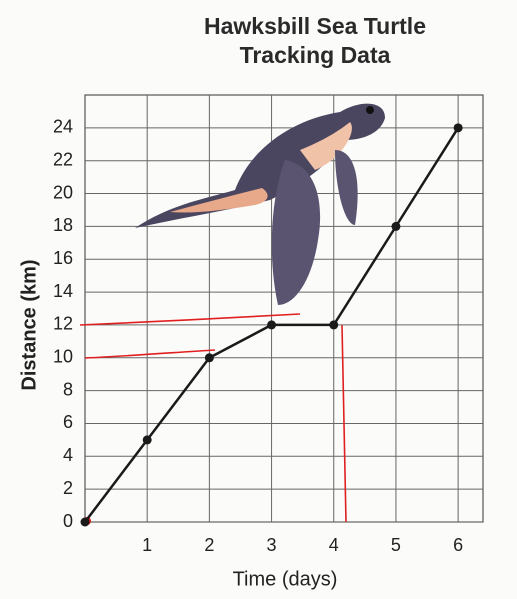 The height and width of the screenshot is (599, 517). I want to click on x-tick-label: 5, so click(396, 545).